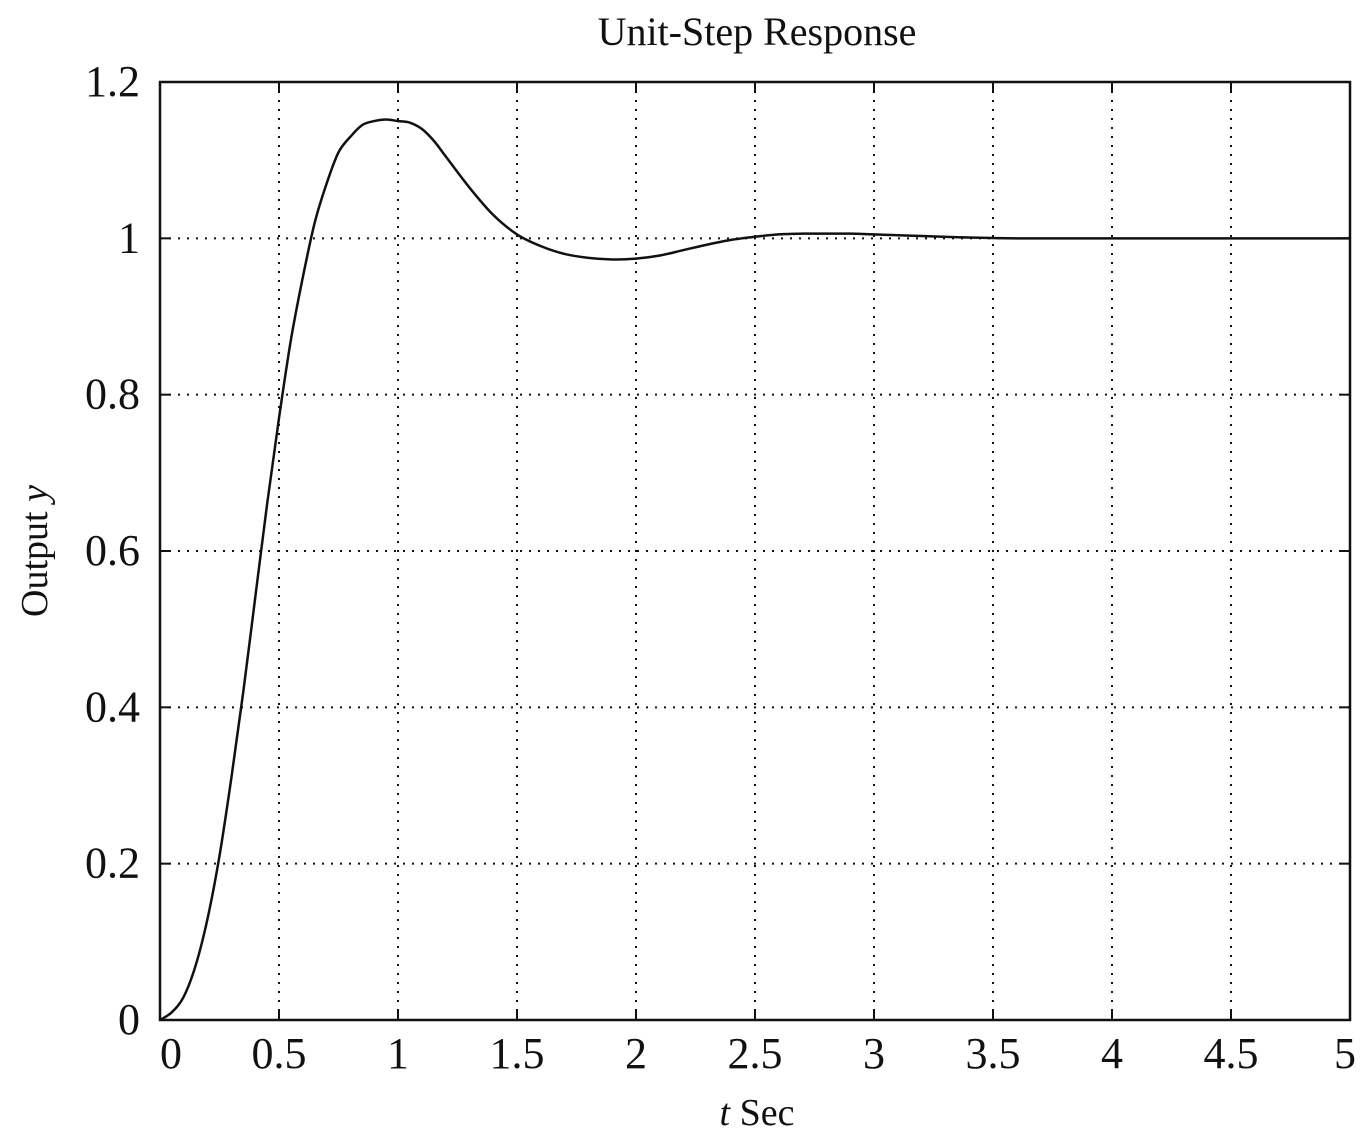  I want to click on x-tick-labels: 0 0.5 1 1.5 2 2.5 3 3.5 4 4.5 5, so click(758, 1053).